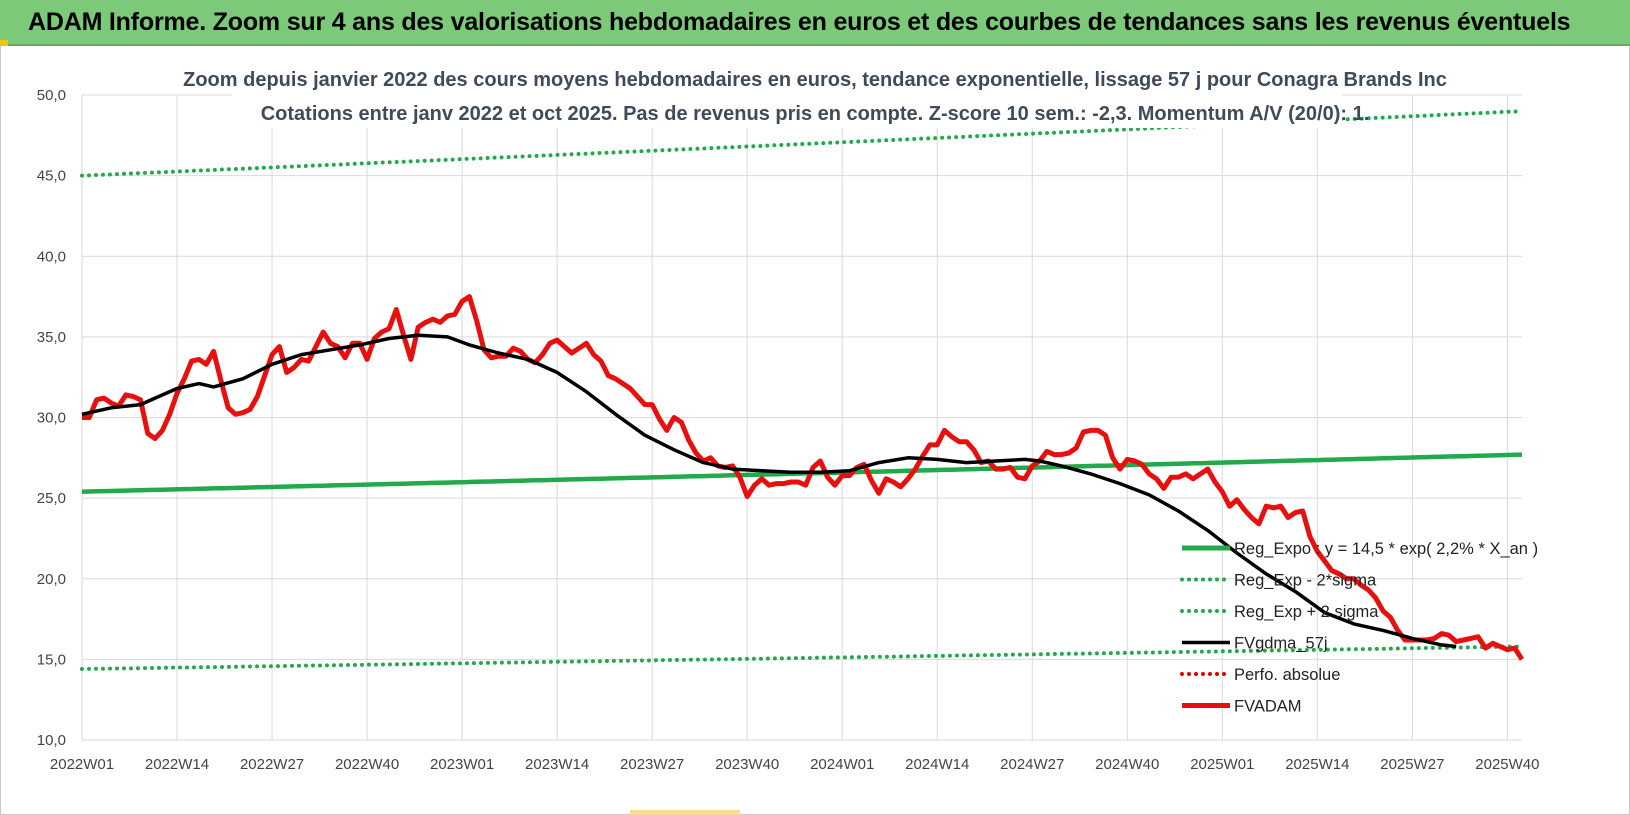 This screenshot has height=815, width=1630. Describe the element at coordinates (652, 764) in the screenshot. I see `x-tick-label: 2023W27` at that location.